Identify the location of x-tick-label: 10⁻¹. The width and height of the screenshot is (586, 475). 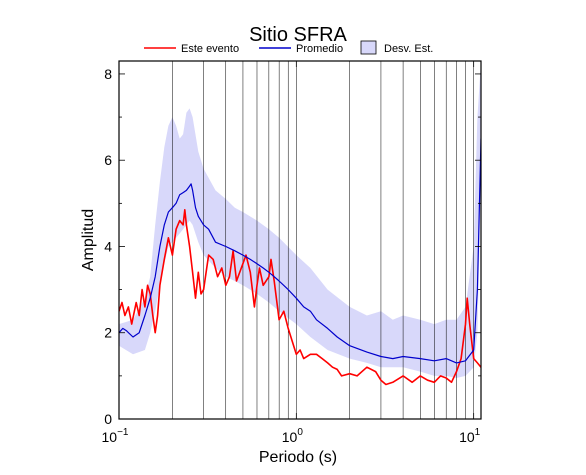
(115, 436).